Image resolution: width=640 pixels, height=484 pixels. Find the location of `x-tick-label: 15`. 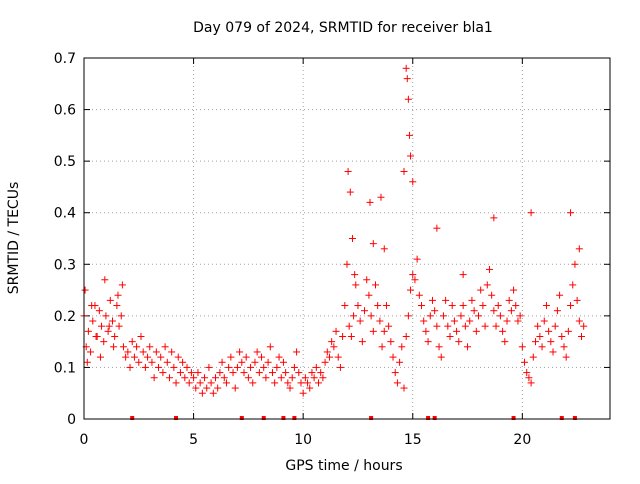

x-tick-label: 15 is located at coordinates (413, 440).